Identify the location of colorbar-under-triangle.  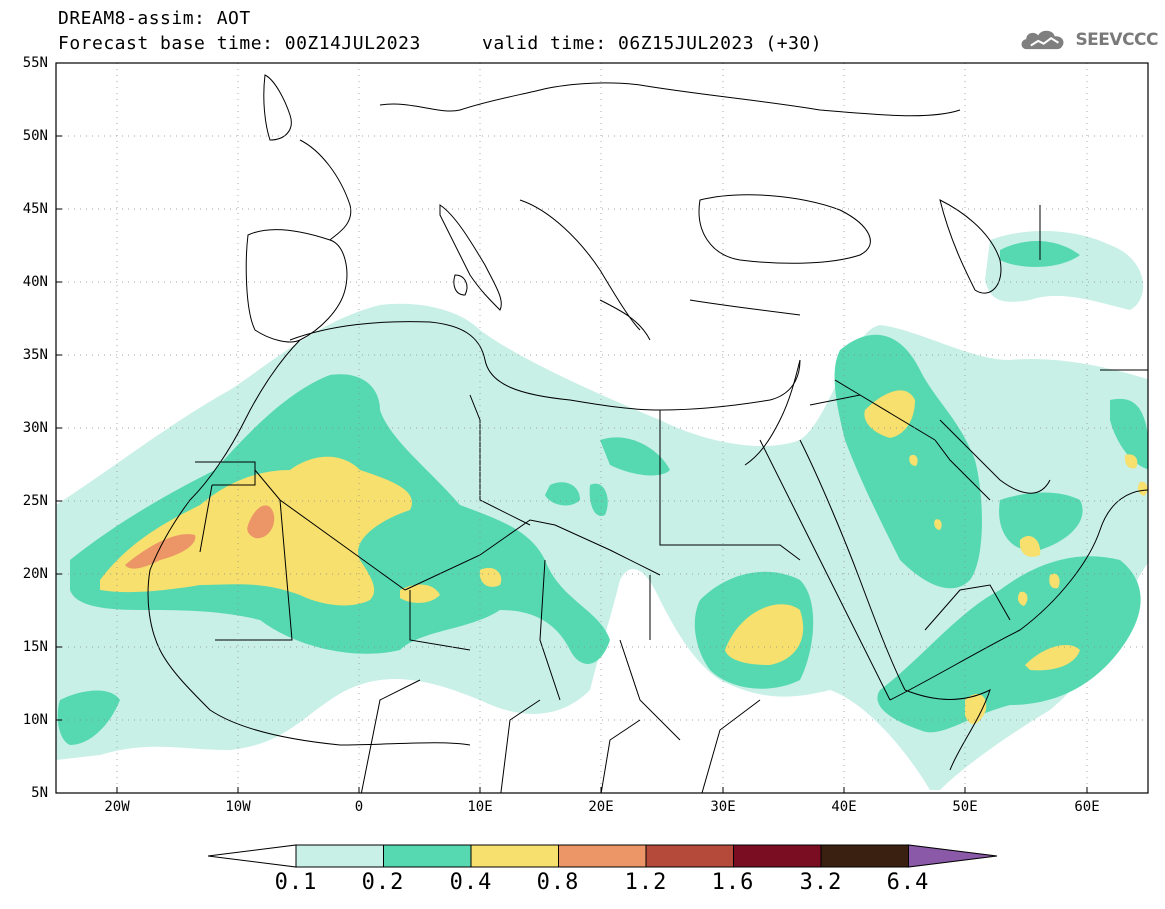
(252, 856).